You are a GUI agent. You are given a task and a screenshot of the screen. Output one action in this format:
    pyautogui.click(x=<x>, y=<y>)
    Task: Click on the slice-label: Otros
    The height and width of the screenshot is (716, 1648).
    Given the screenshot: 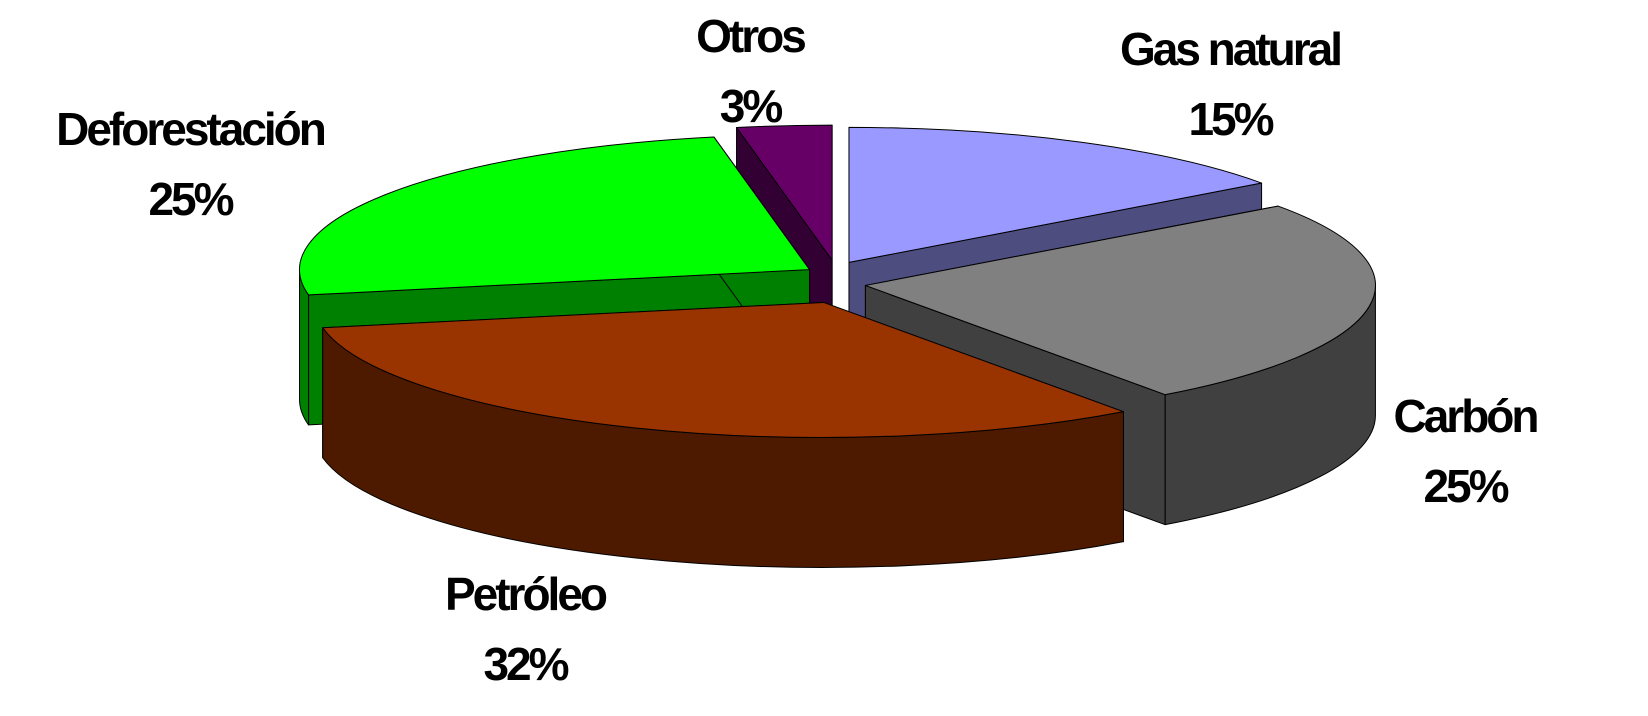 What is the action you would take?
    pyautogui.click(x=750, y=36)
    